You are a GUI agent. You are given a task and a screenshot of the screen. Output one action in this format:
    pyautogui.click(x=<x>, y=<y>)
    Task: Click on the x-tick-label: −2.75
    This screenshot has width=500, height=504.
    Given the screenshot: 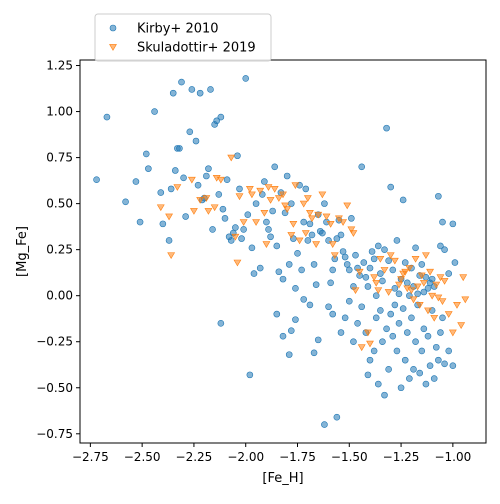 What is the action you would take?
    pyautogui.click(x=90, y=457)
    